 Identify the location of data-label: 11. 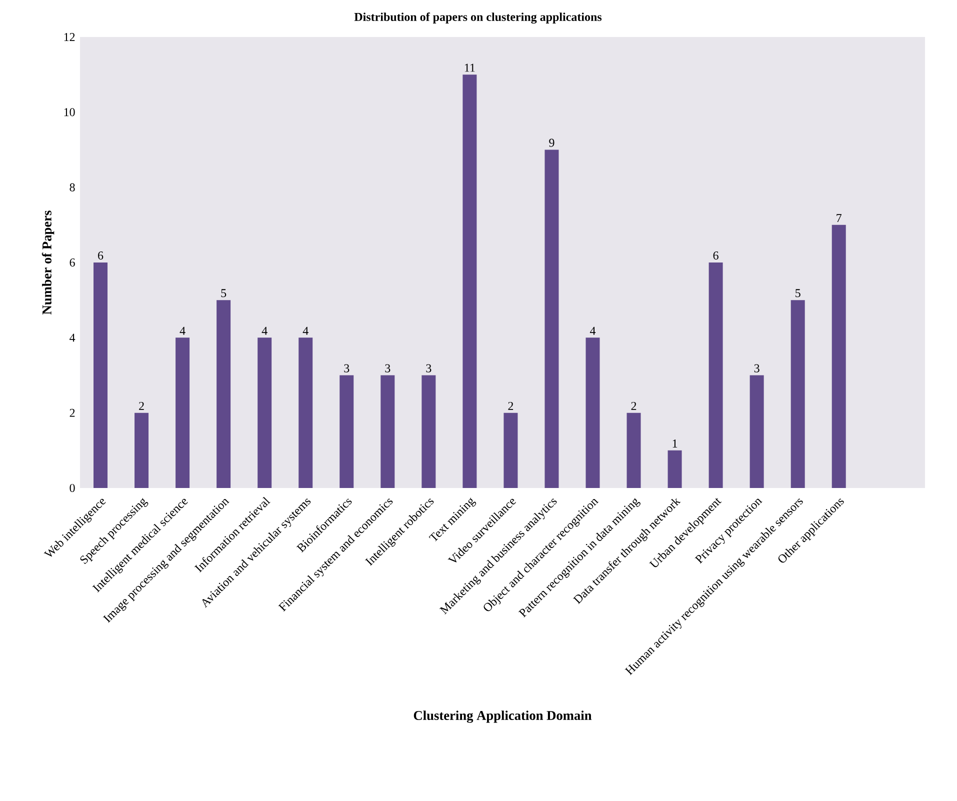
(469, 68).